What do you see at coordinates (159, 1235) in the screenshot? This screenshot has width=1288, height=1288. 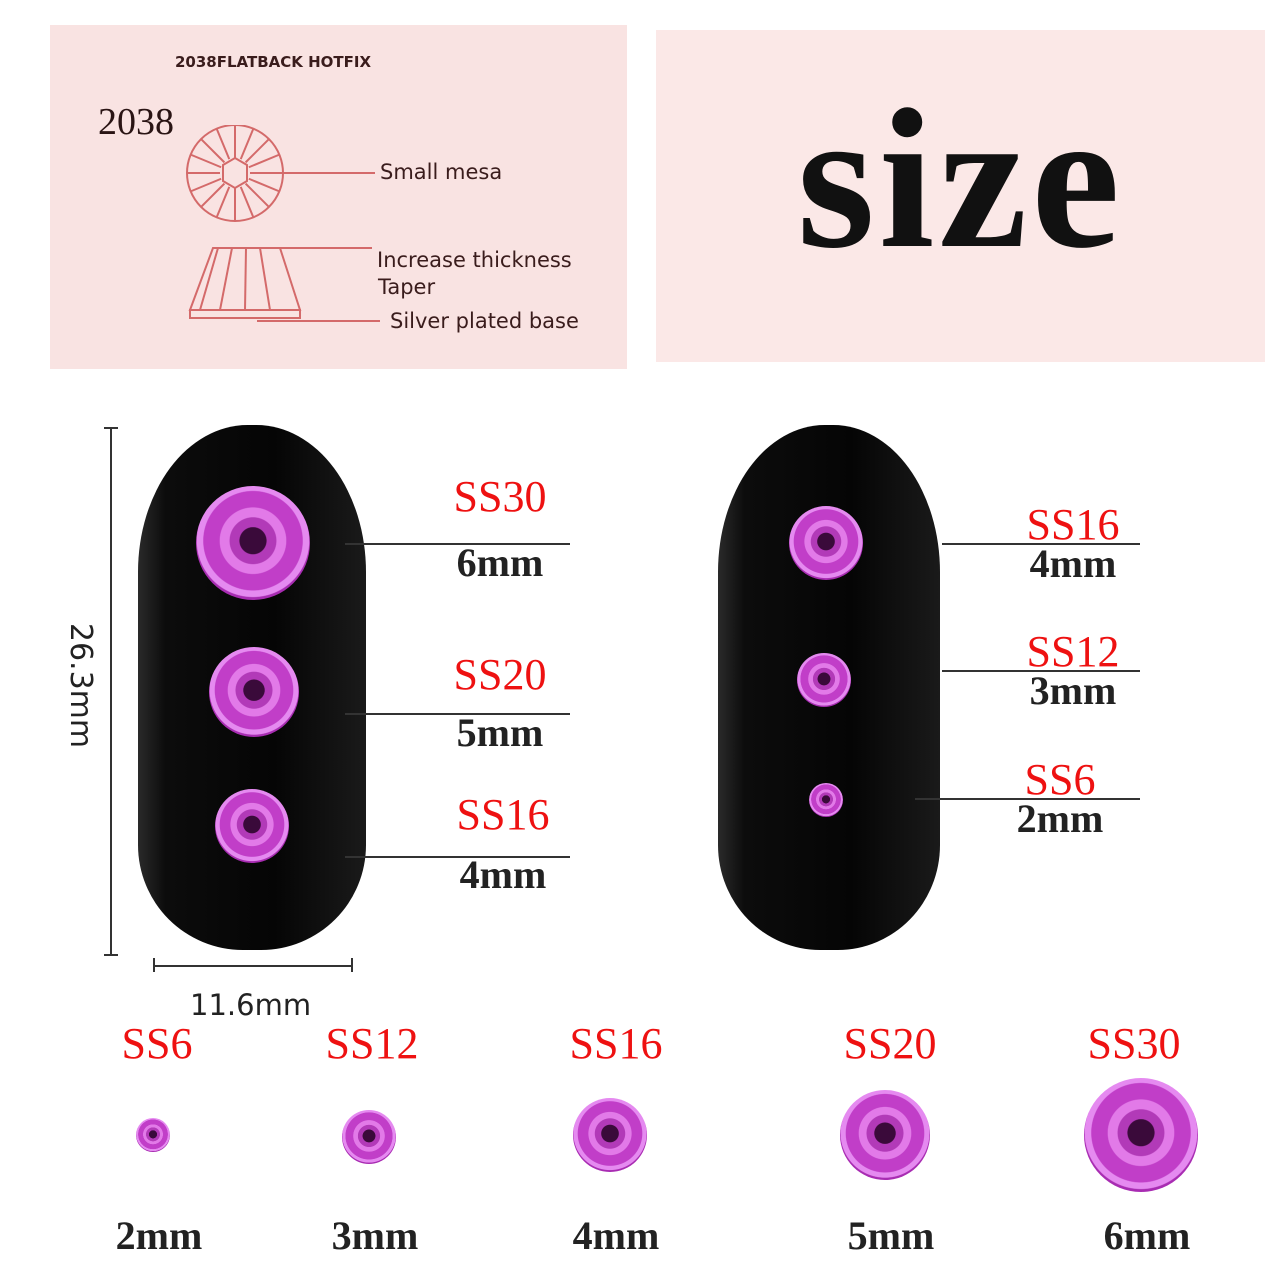 I see `size-mm-label: 2mm` at bounding box center [159, 1235].